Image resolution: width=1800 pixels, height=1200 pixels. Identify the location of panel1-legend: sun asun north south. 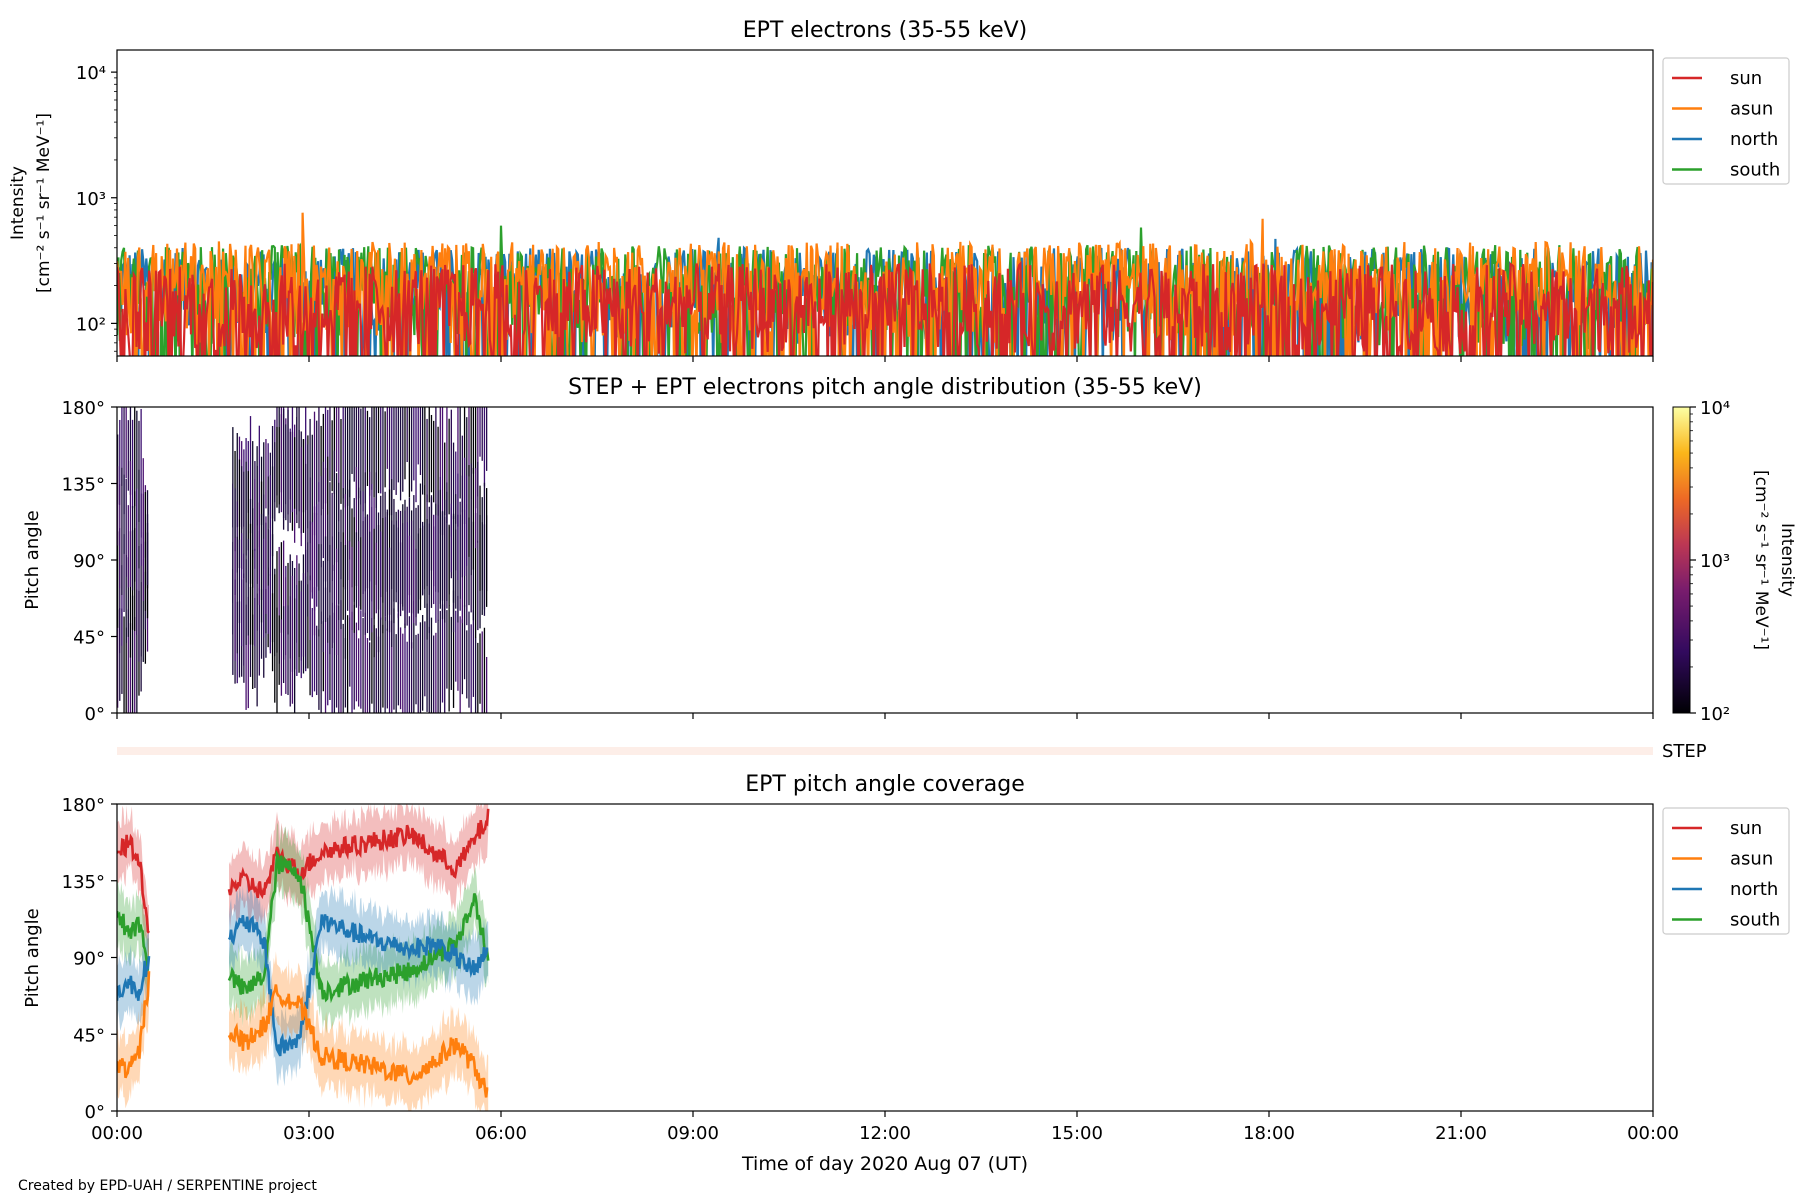
(1726, 121).